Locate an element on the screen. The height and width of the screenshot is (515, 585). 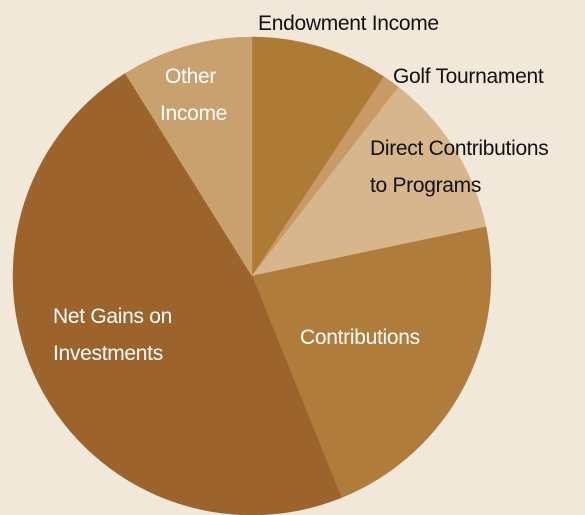
label-other-income-line2: Income is located at coordinates (193, 113).